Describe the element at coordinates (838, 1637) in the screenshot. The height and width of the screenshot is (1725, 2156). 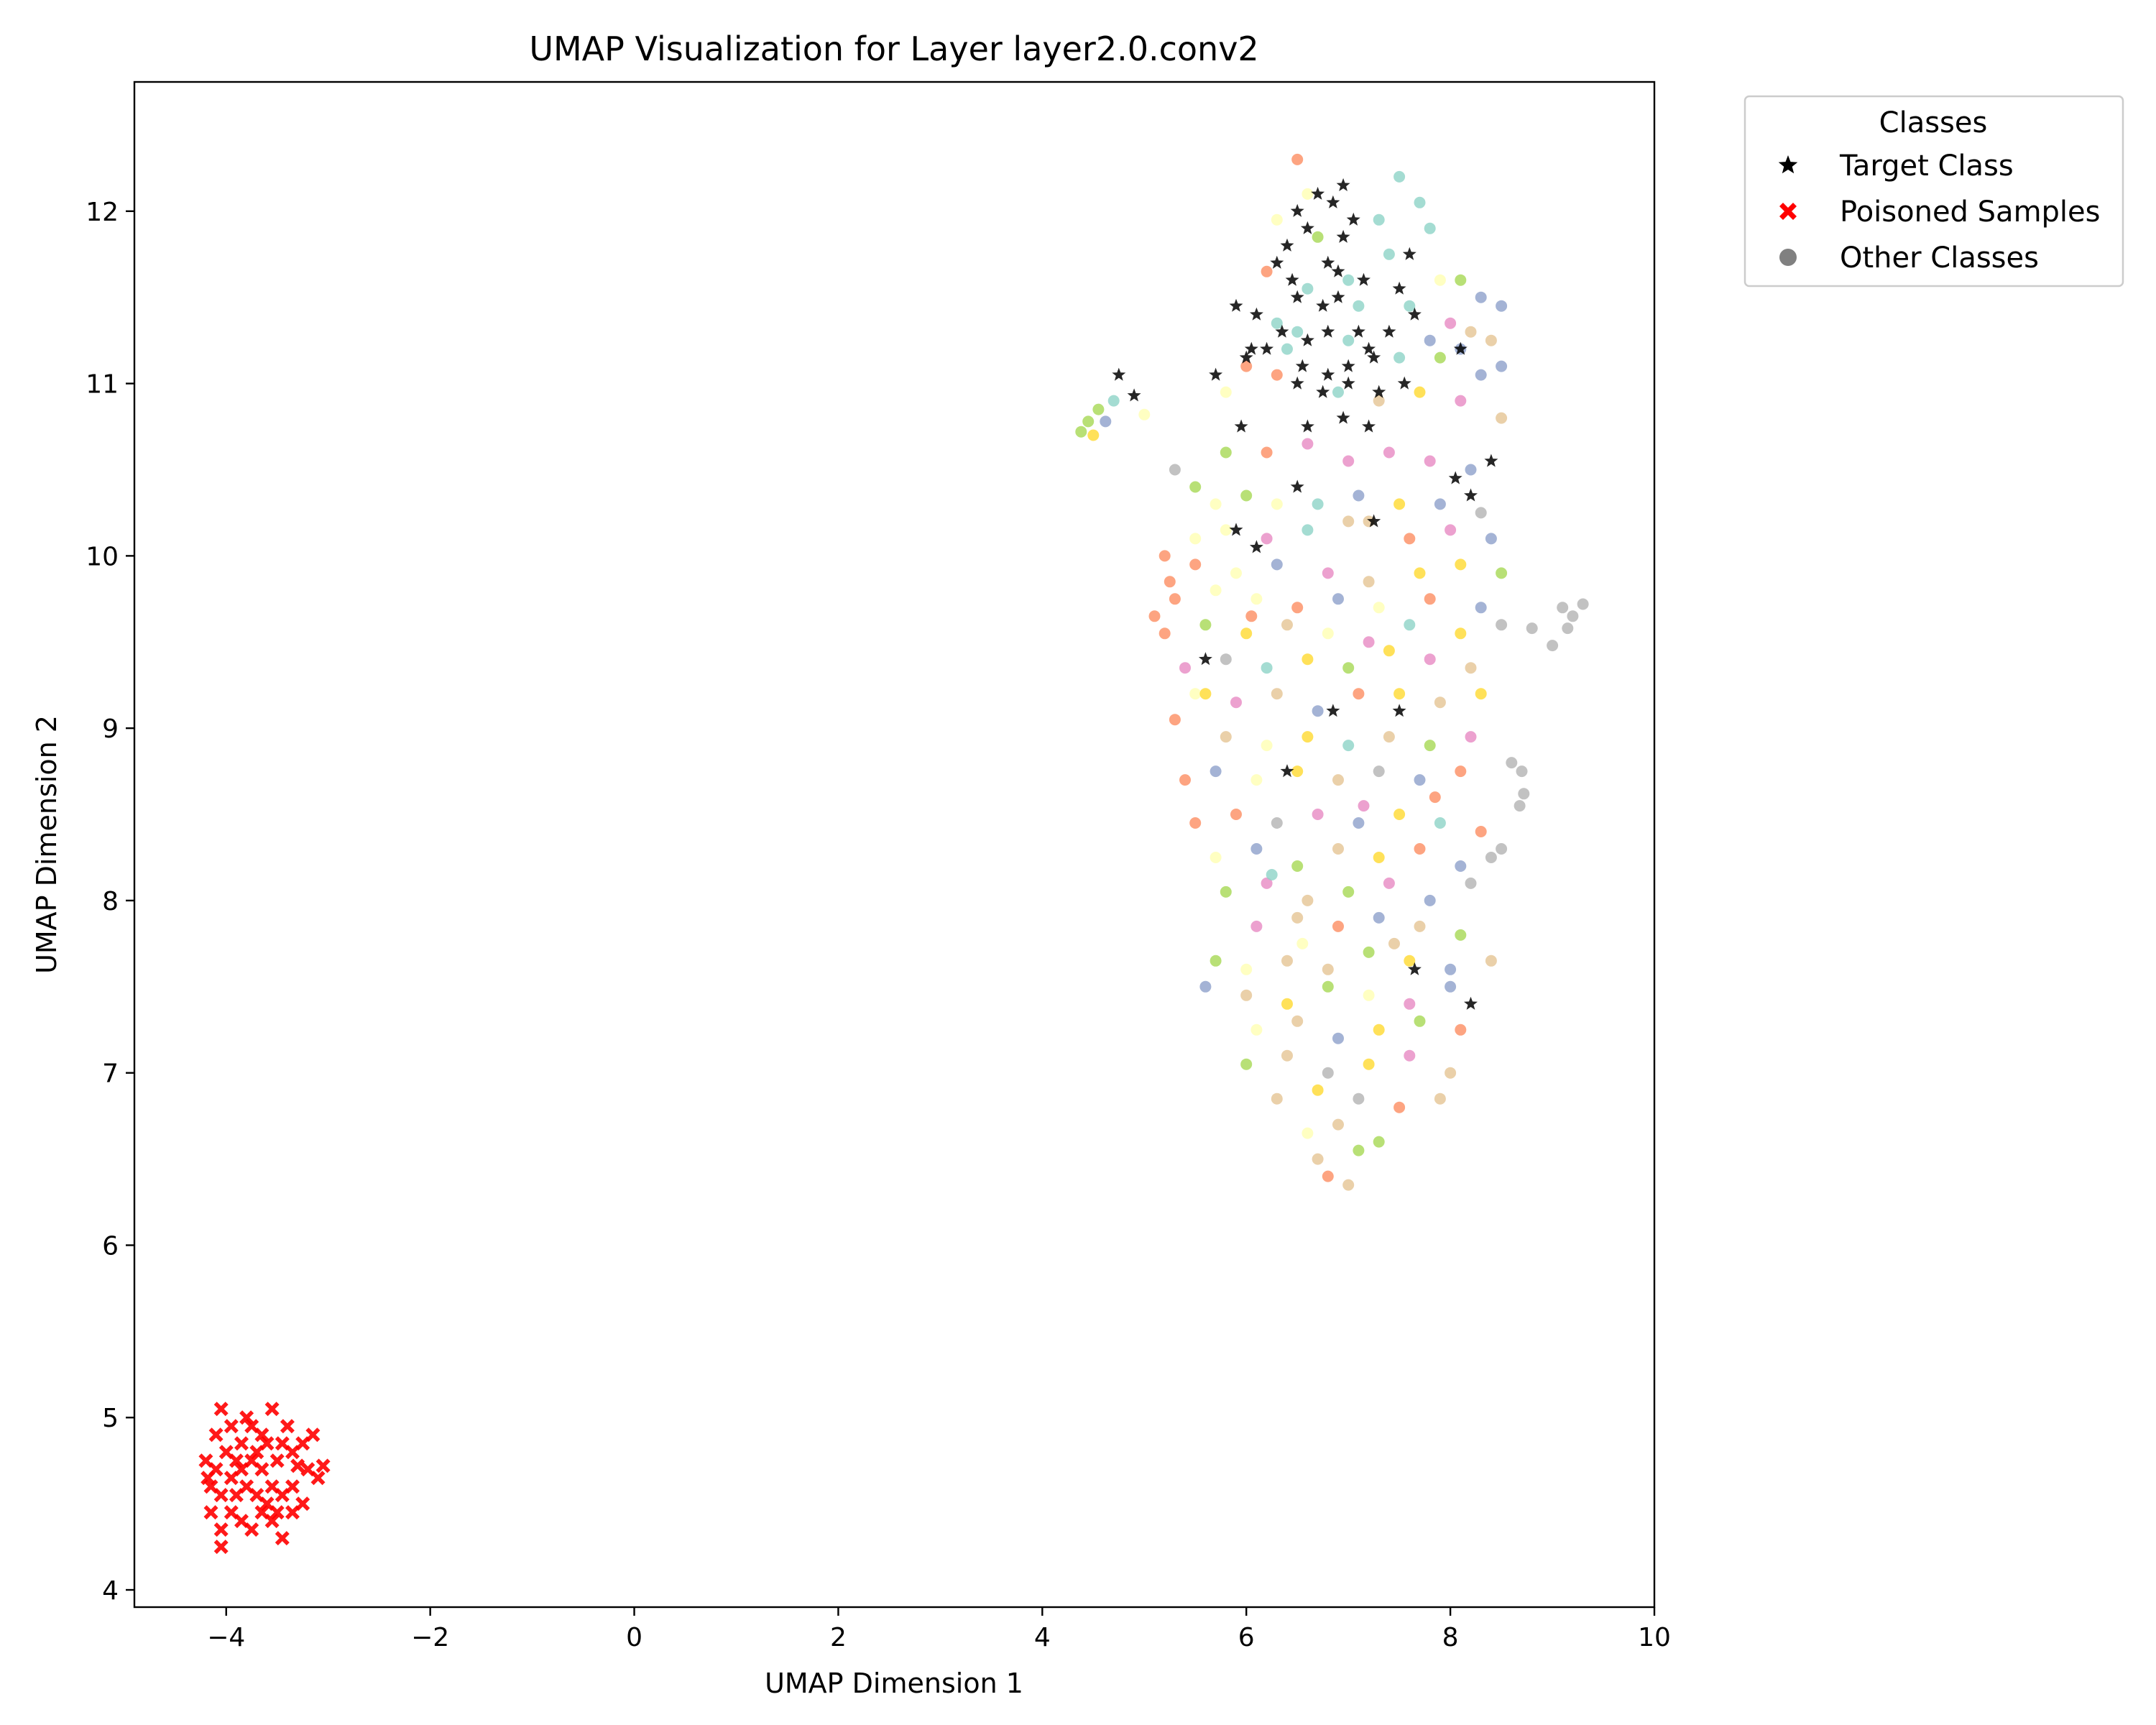
I see `x-tick-label: 2` at that location.